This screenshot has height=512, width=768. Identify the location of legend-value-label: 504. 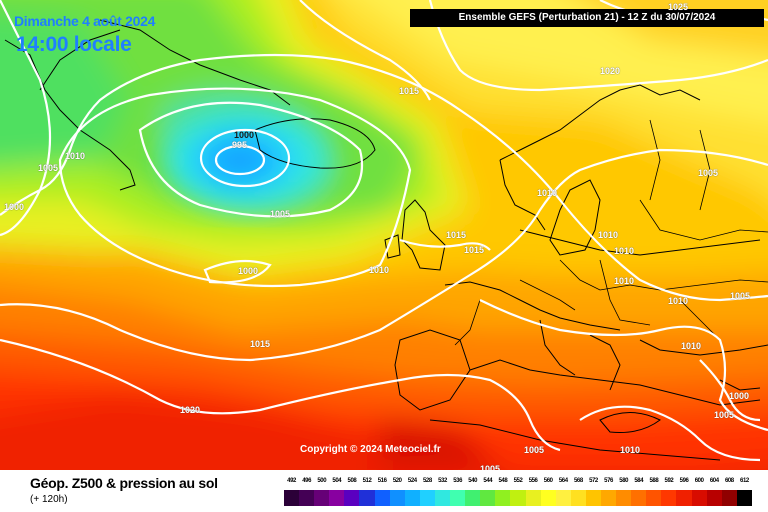
(337, 481).